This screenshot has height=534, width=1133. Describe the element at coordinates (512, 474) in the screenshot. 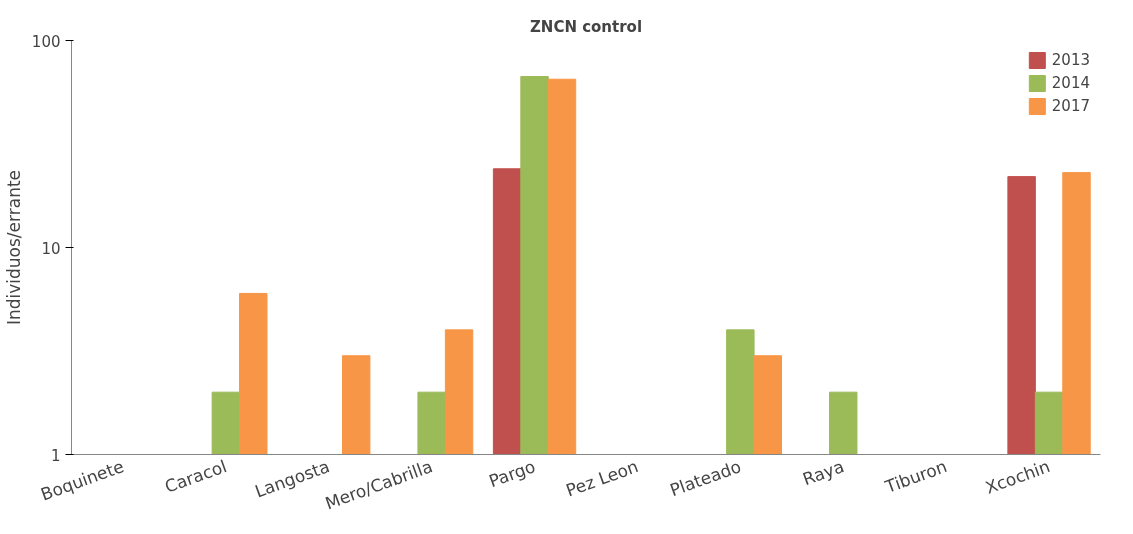

I see `x-tick-label: Pargo` at that location.